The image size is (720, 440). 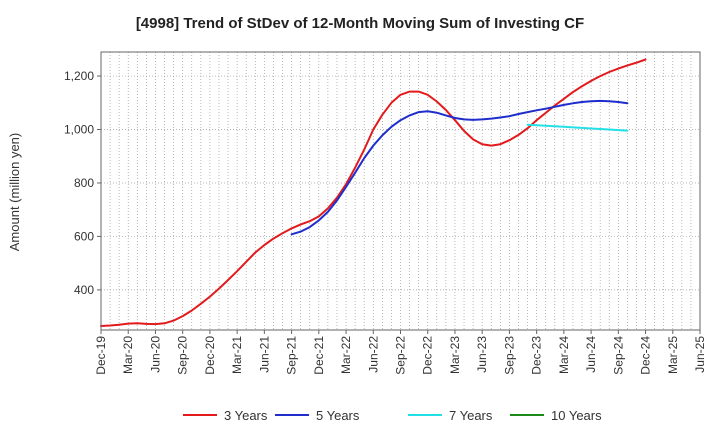 What do you see at coordinates (101, 355) in the screenshot?
I see `x-tick-label: Dec-19` at bounding box center [101, 355].